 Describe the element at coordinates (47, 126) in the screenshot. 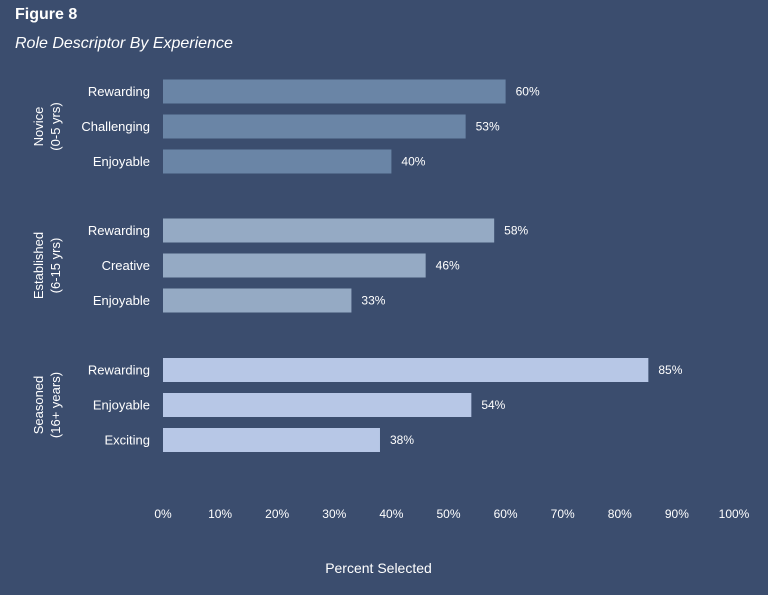

I see `group-label: Novice (0-5 yrs)` at that location.